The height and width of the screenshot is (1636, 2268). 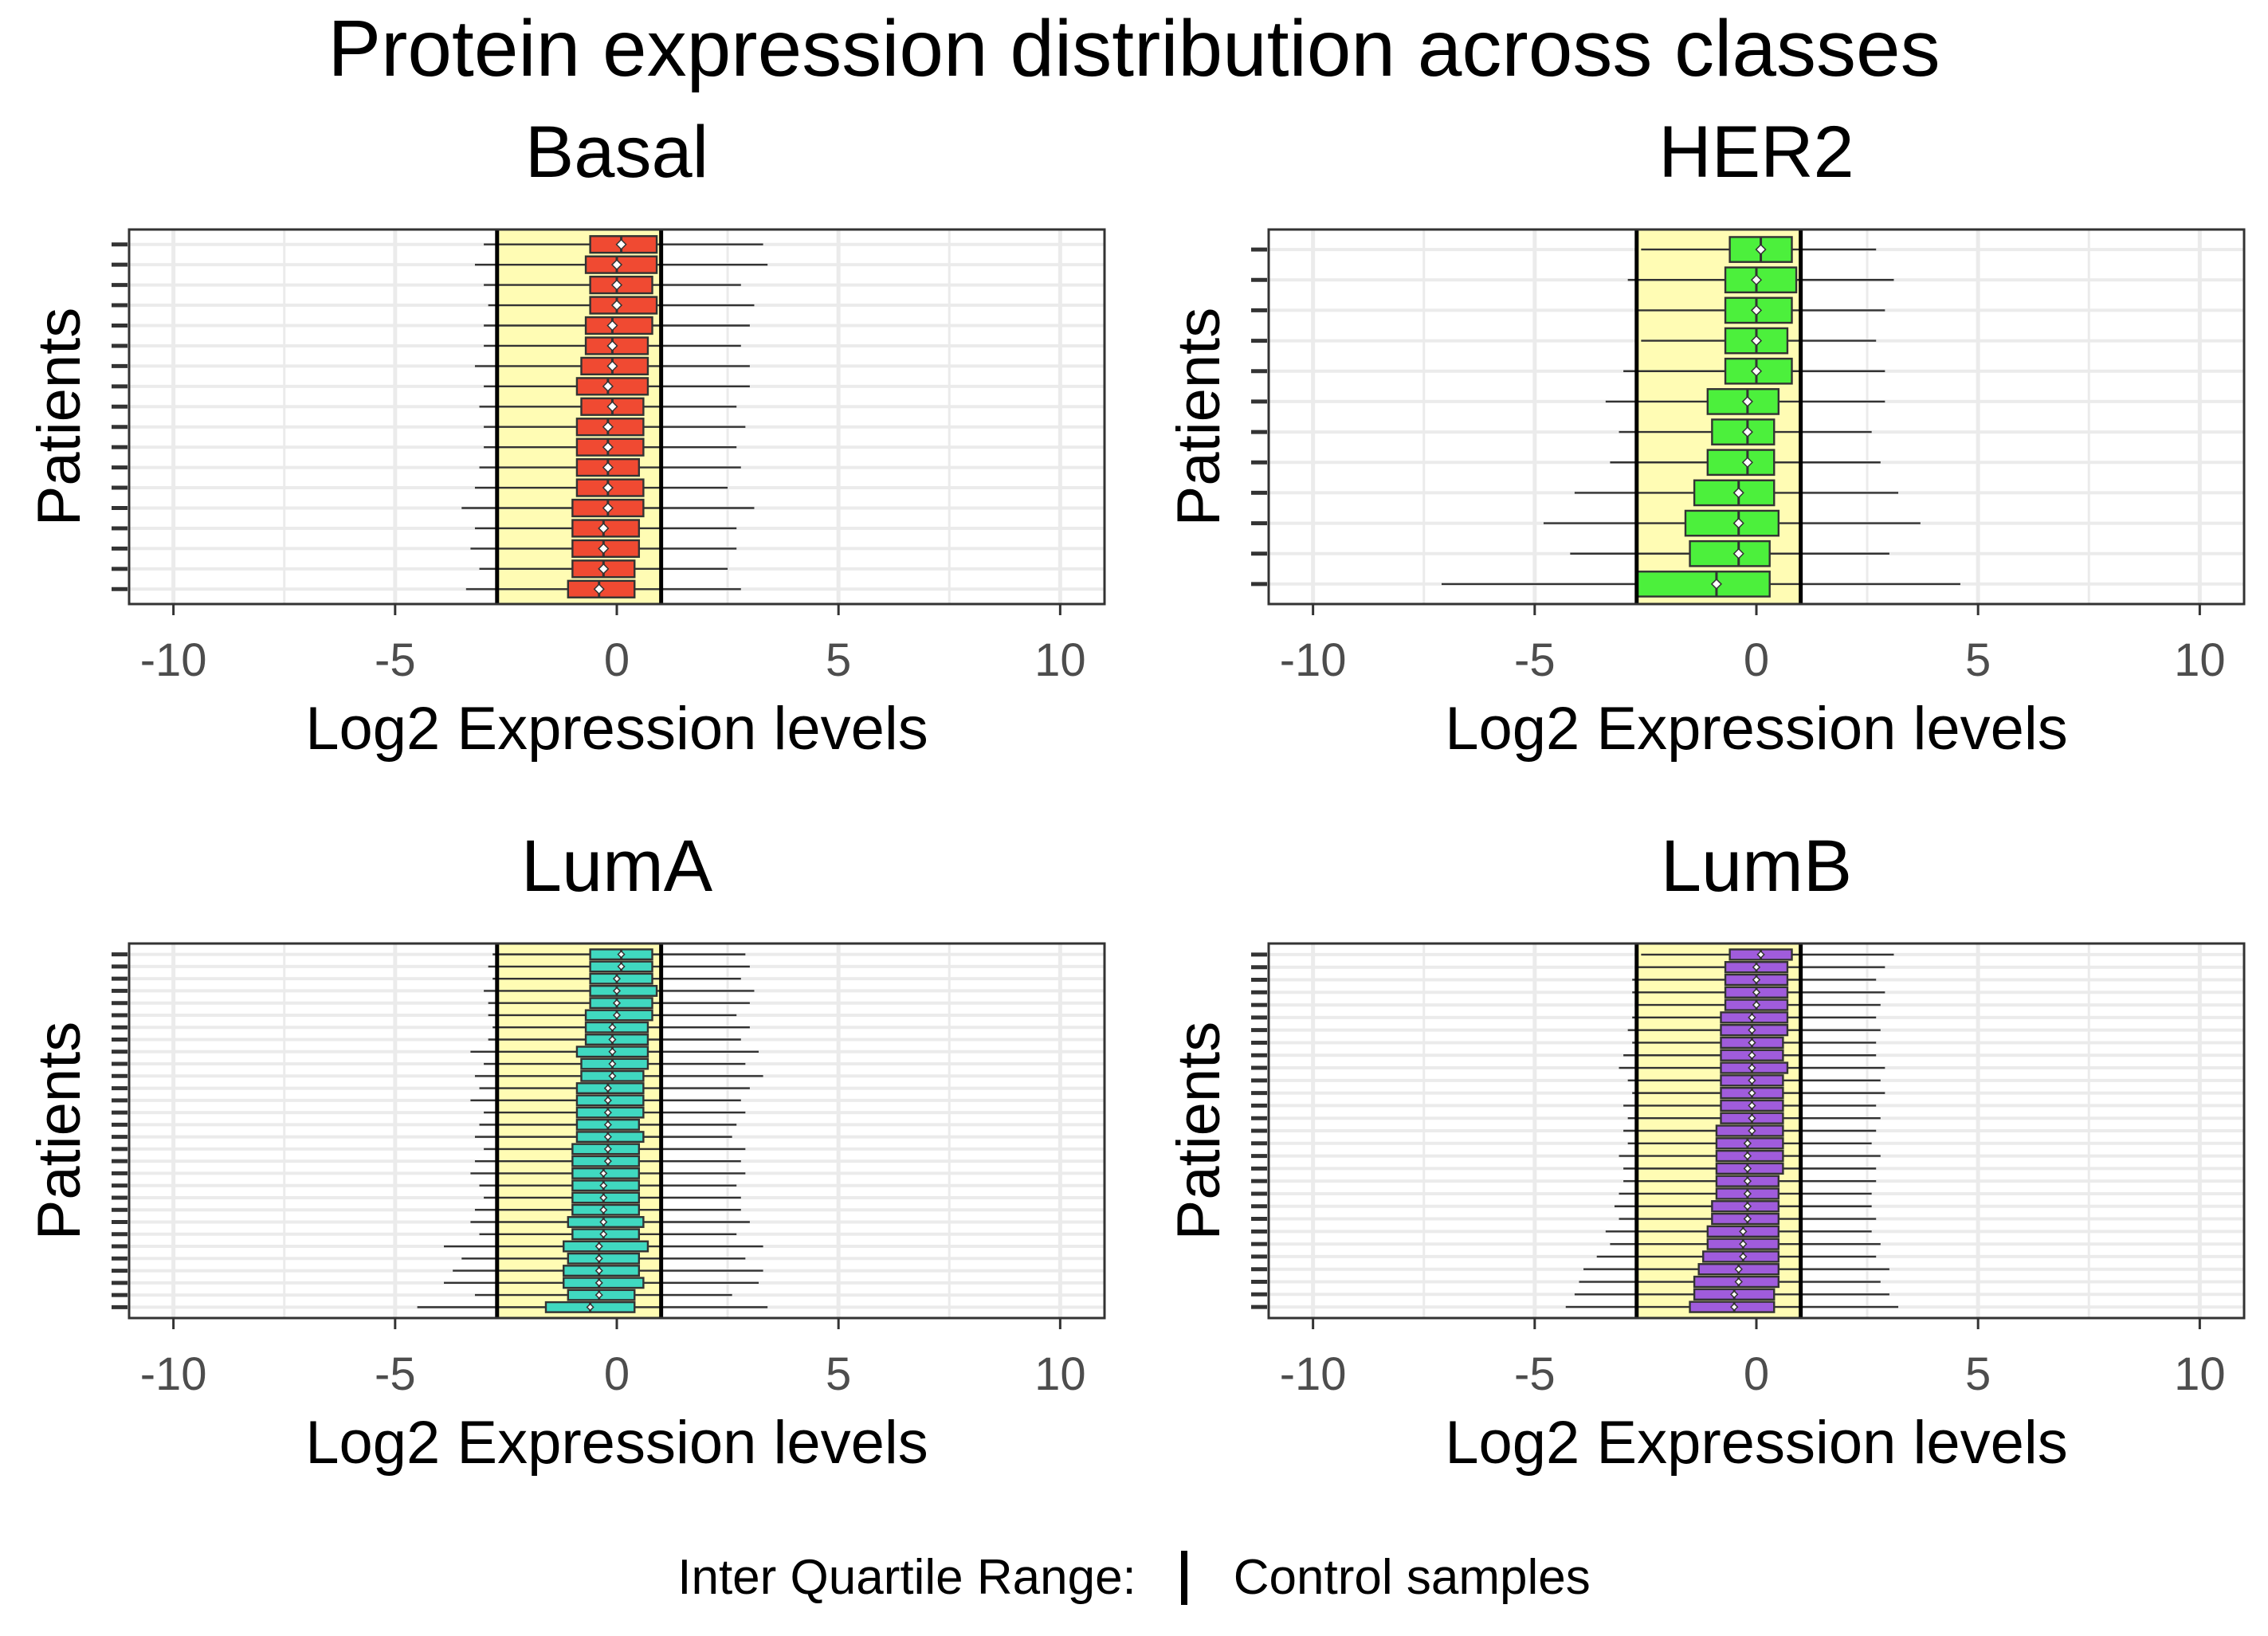 What do you see at coordinates (1060, 1374) in the screenshot?
I see `x-tick-label: 10` at bounding box center [1060, 1374].